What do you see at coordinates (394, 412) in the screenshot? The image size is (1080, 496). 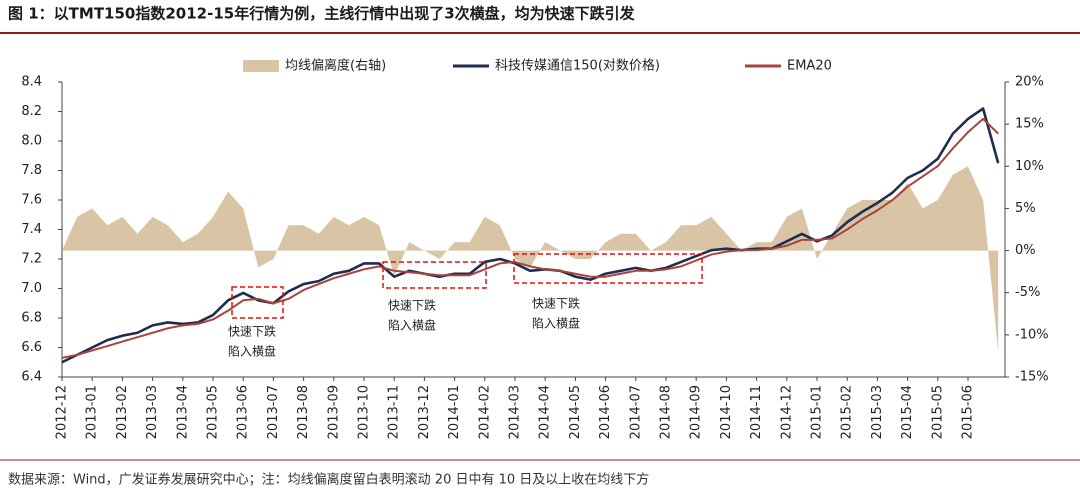 I see `x-tick-label: 2013-11` at bounding box center [394, 412].